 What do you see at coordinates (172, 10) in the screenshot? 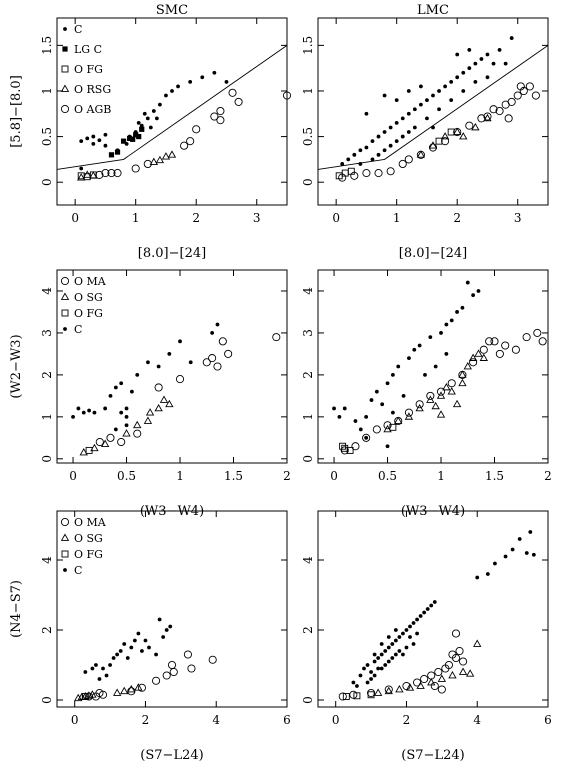
I see `panel-title: SMC` at bounding box center [172, 10].